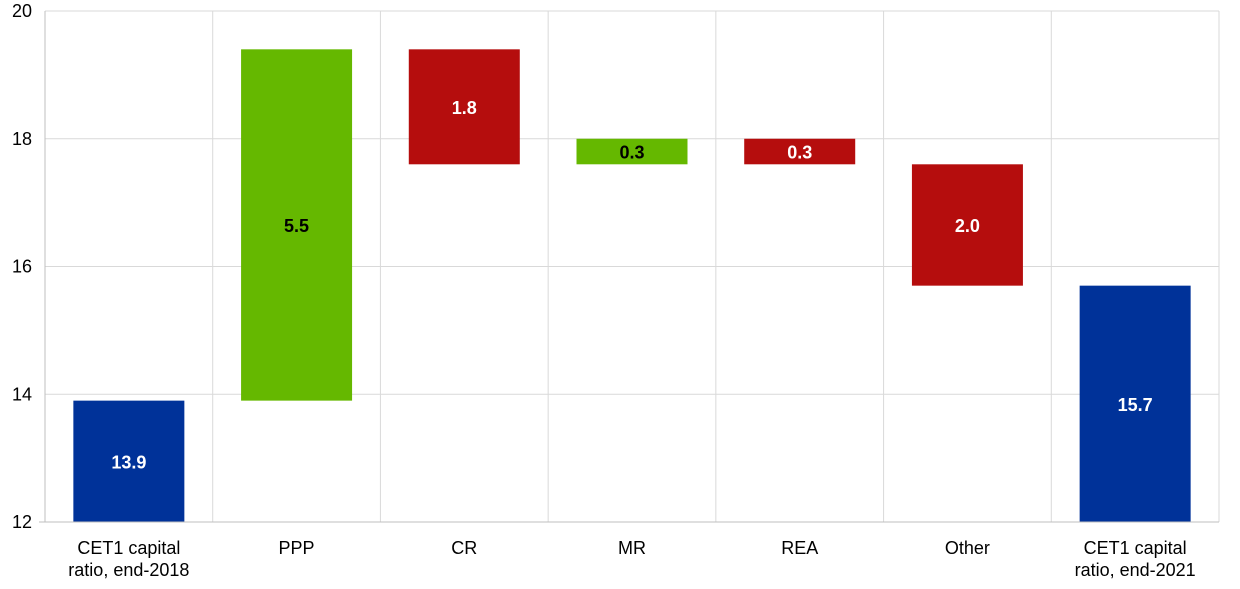 The width and height of the screenshot is (1240, 589). I want to click on data-label: 1.8, so click(464, 108).